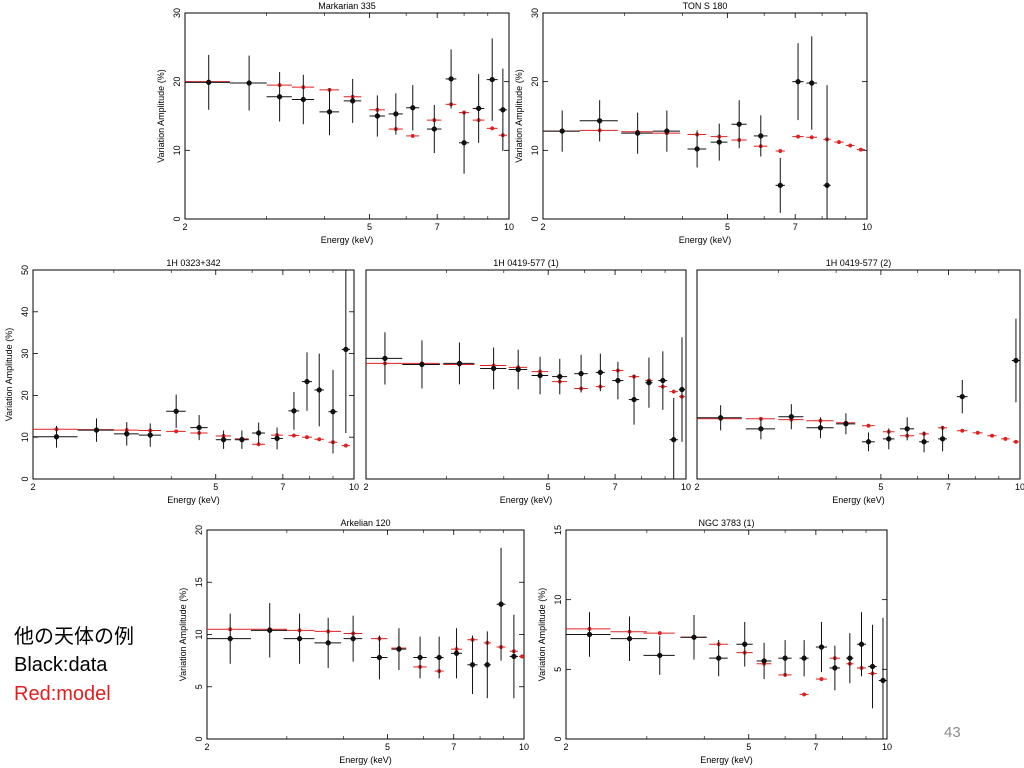  I want to click on chart-panel: 1H 0419-577 (1) 2 5 7 10 Energy (keV), so click(527, 381).